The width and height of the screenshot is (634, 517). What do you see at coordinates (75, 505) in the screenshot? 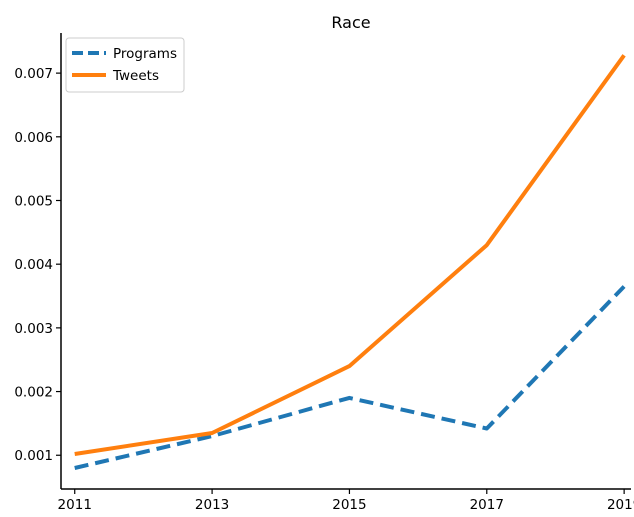
I see `x-tick-label: 2011` at bounding box center [75, 505].